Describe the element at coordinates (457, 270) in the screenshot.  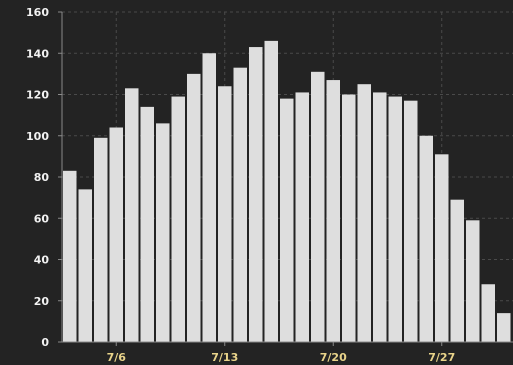
I see `bar-7/28` at that location.